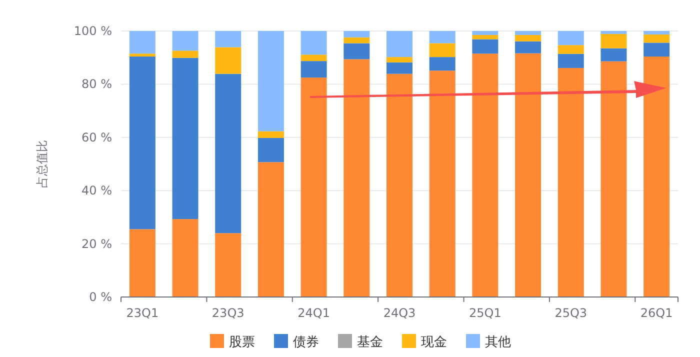 Image resolution: width=700 pixels, height=357 pixels. What do you see at coordinates (434, 342) in the screenshot?
I see `legend-label: 现金` at bounding box center [434, 342].